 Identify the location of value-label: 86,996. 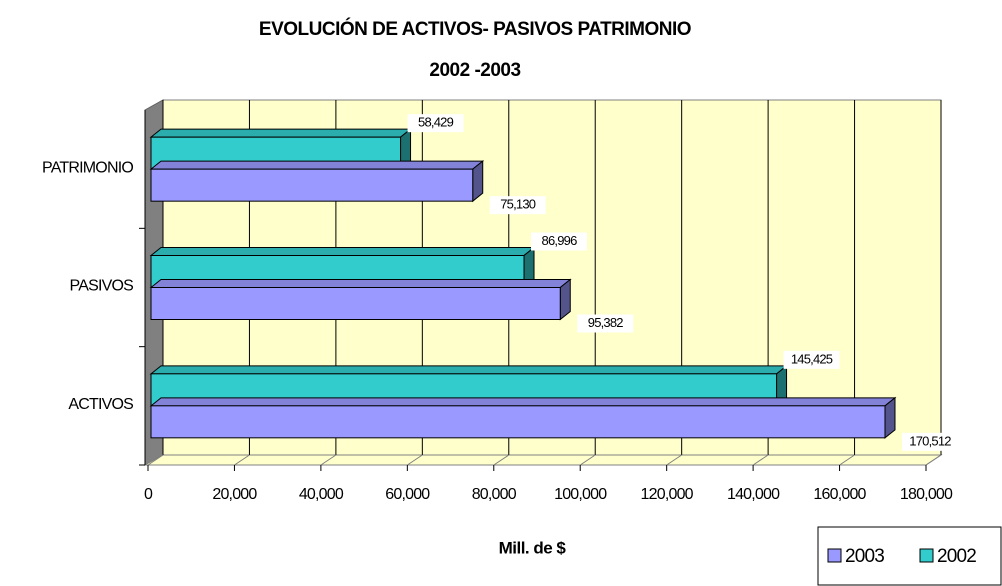
(560, 240).